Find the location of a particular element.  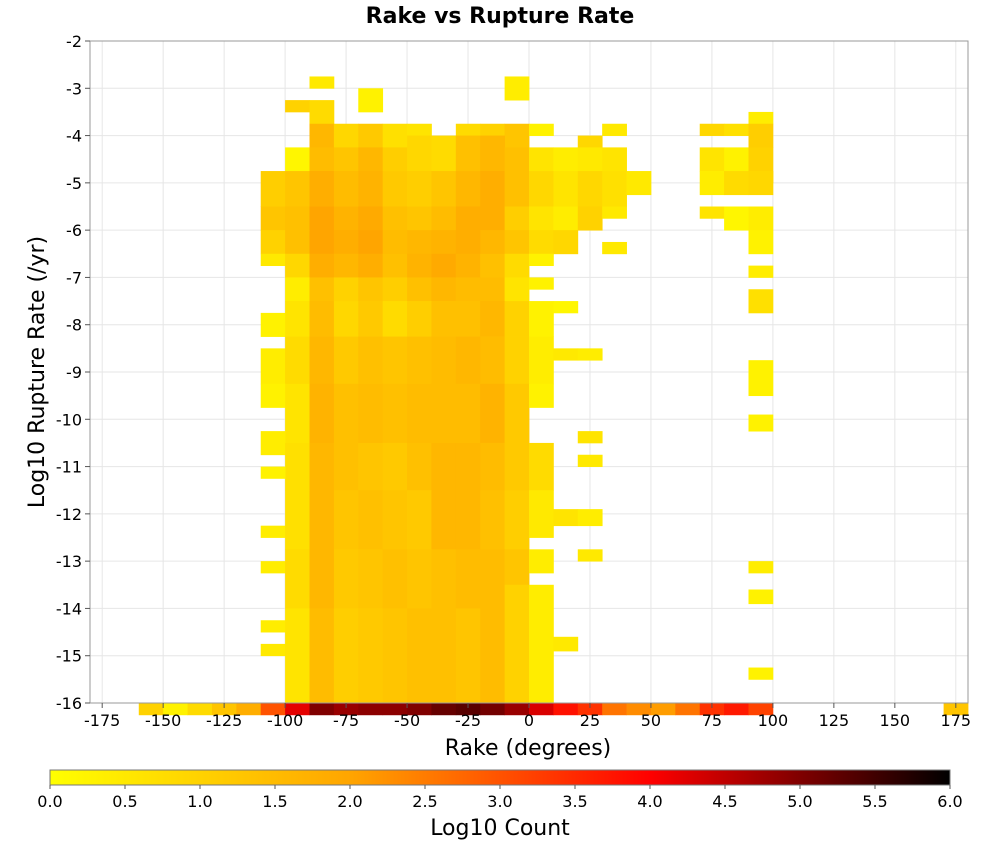

colorbar-tick-label: 4.5 is located at coordinates (724, 801).